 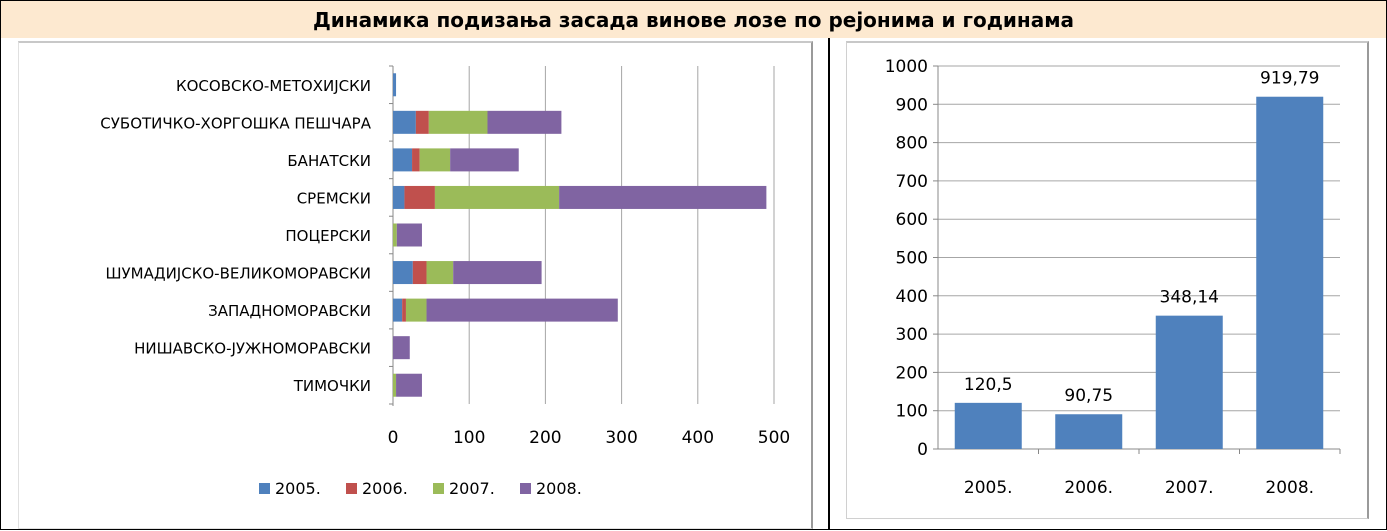 I want to click on y-tick-label: 400, so click(x=912, y=297).